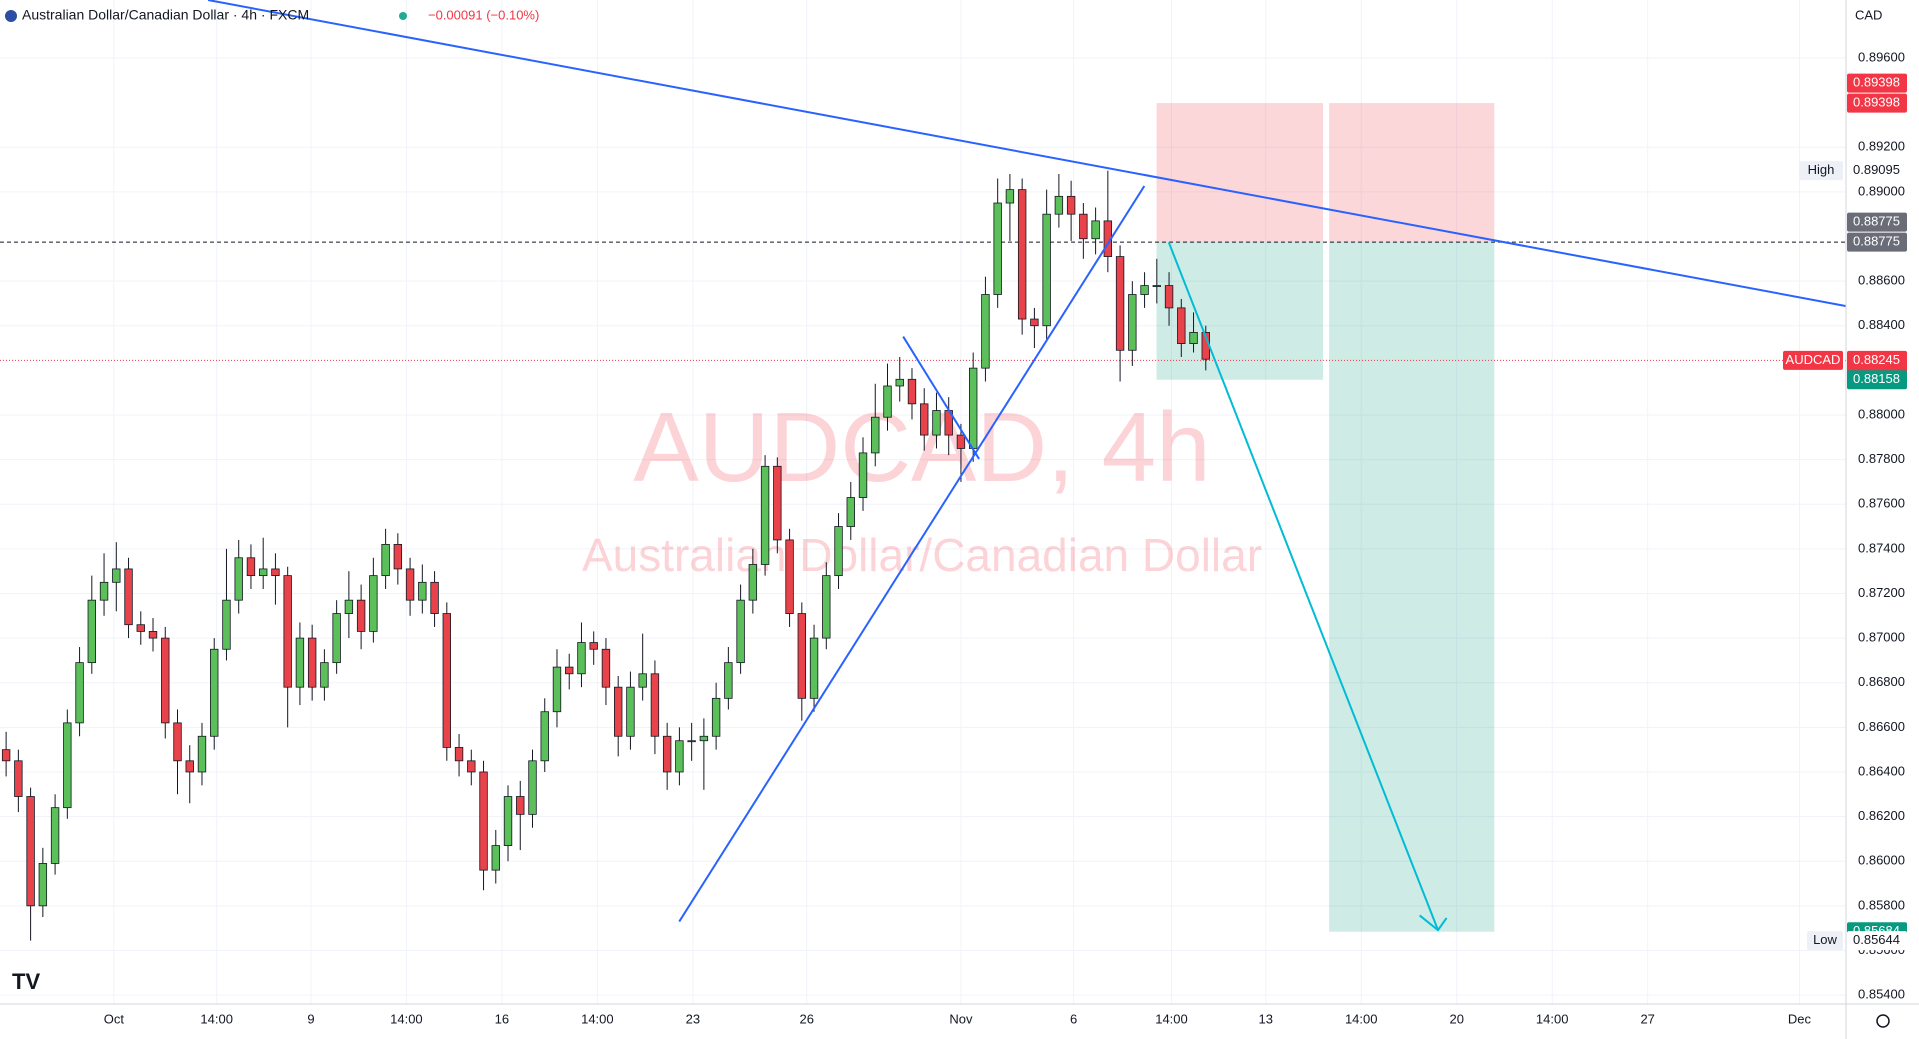 This screenshot has height=1039, width=1919. I want to click on price-label: 0.89398, so click(1876, 82).